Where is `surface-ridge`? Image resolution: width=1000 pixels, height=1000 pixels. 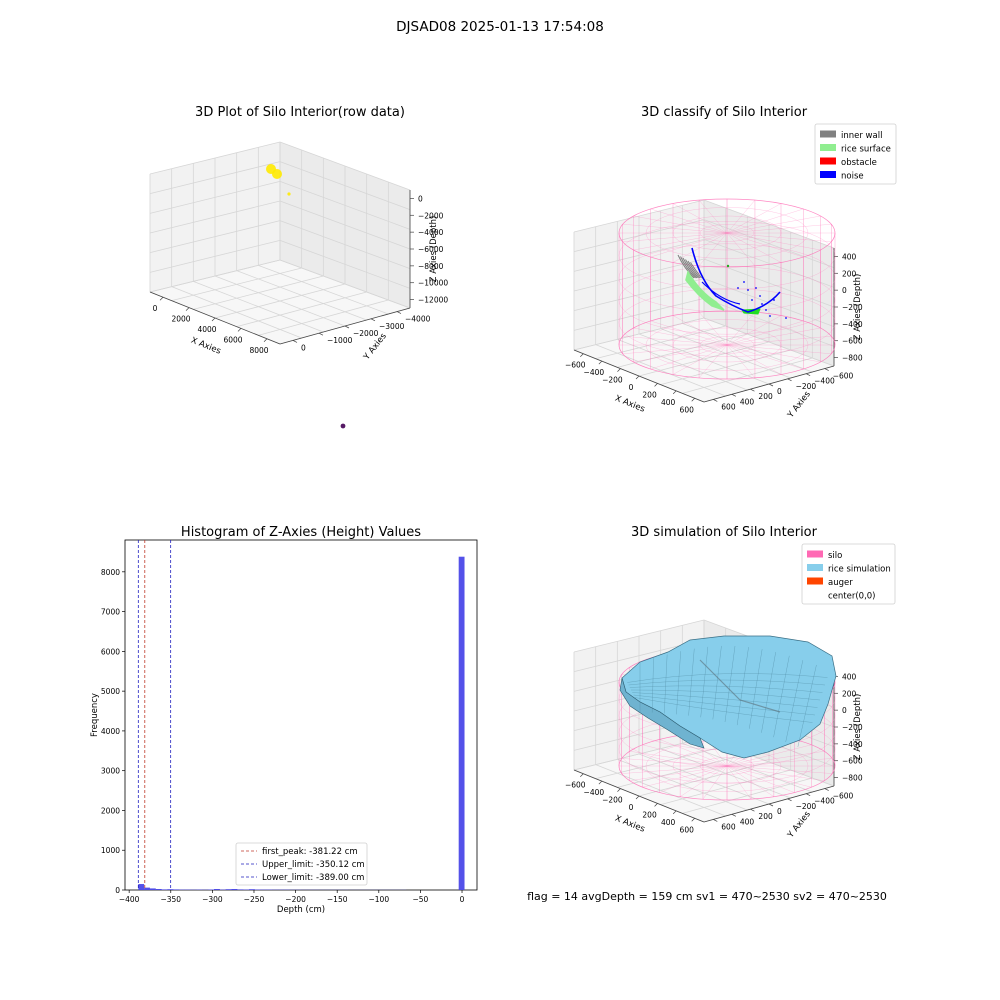
surface-ridge is located at coordinates (740, 686).